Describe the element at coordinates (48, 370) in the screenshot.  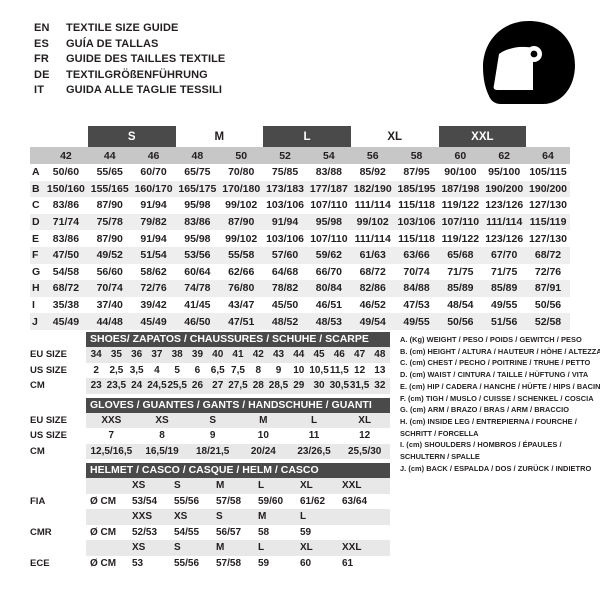
I see `shoes-us-label: US SIZE` at that location.